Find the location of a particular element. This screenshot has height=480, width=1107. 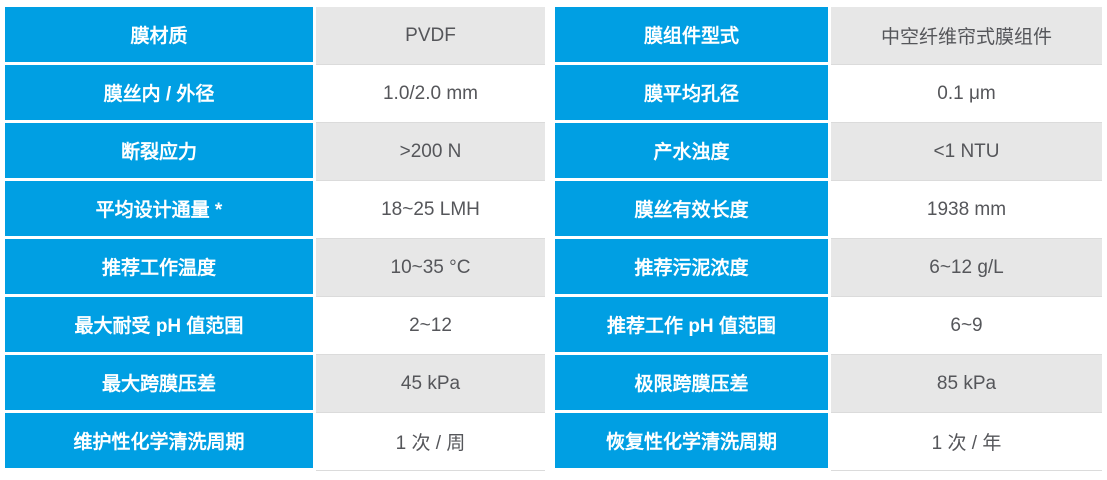

table-row: 推荐工作温度 10~35 °C 推荐污泥浓度 6~12 g/L is located at coordinates (553, 268).